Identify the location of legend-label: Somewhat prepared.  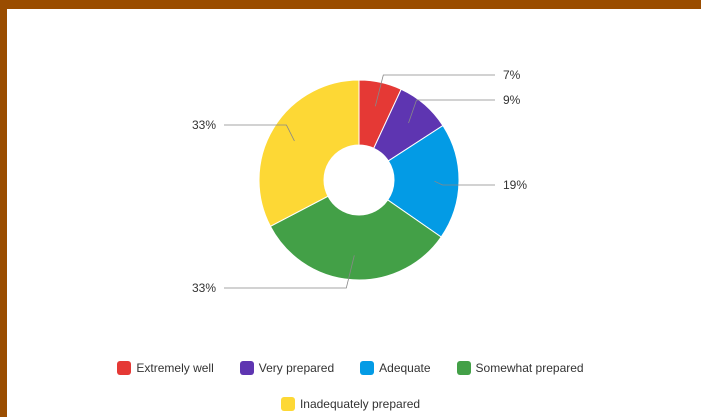
(529, 368).